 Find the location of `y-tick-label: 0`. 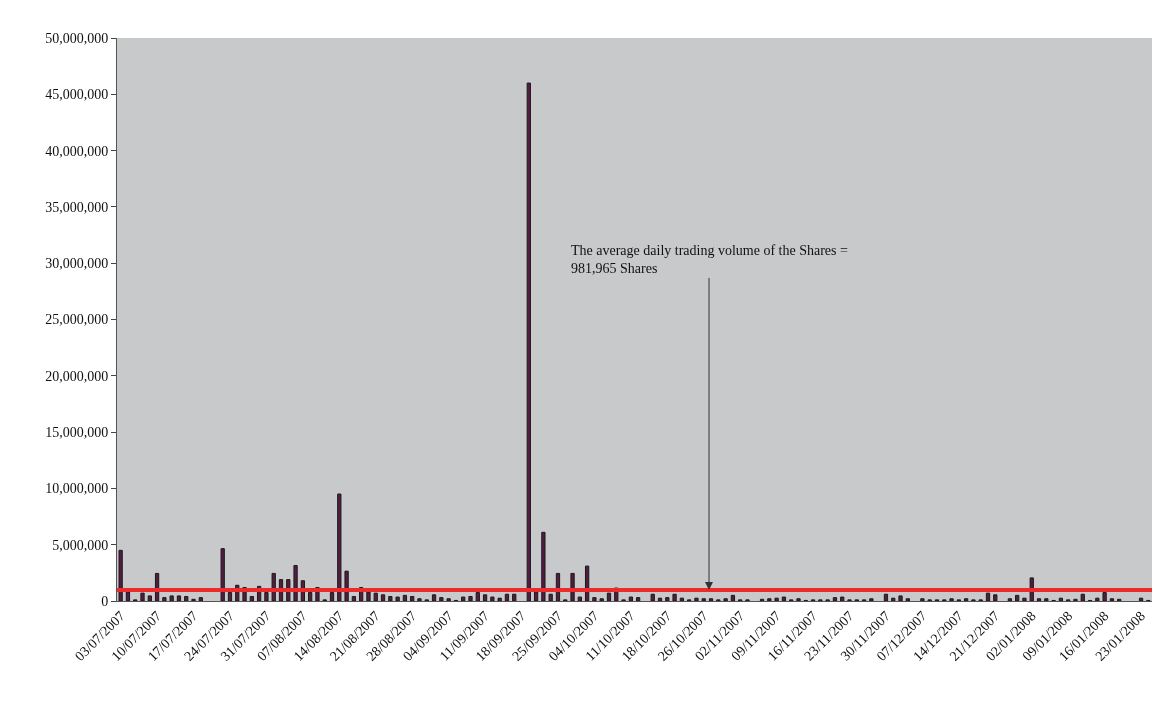

y-tick-label: 0 is located at coordinates (105, 601).